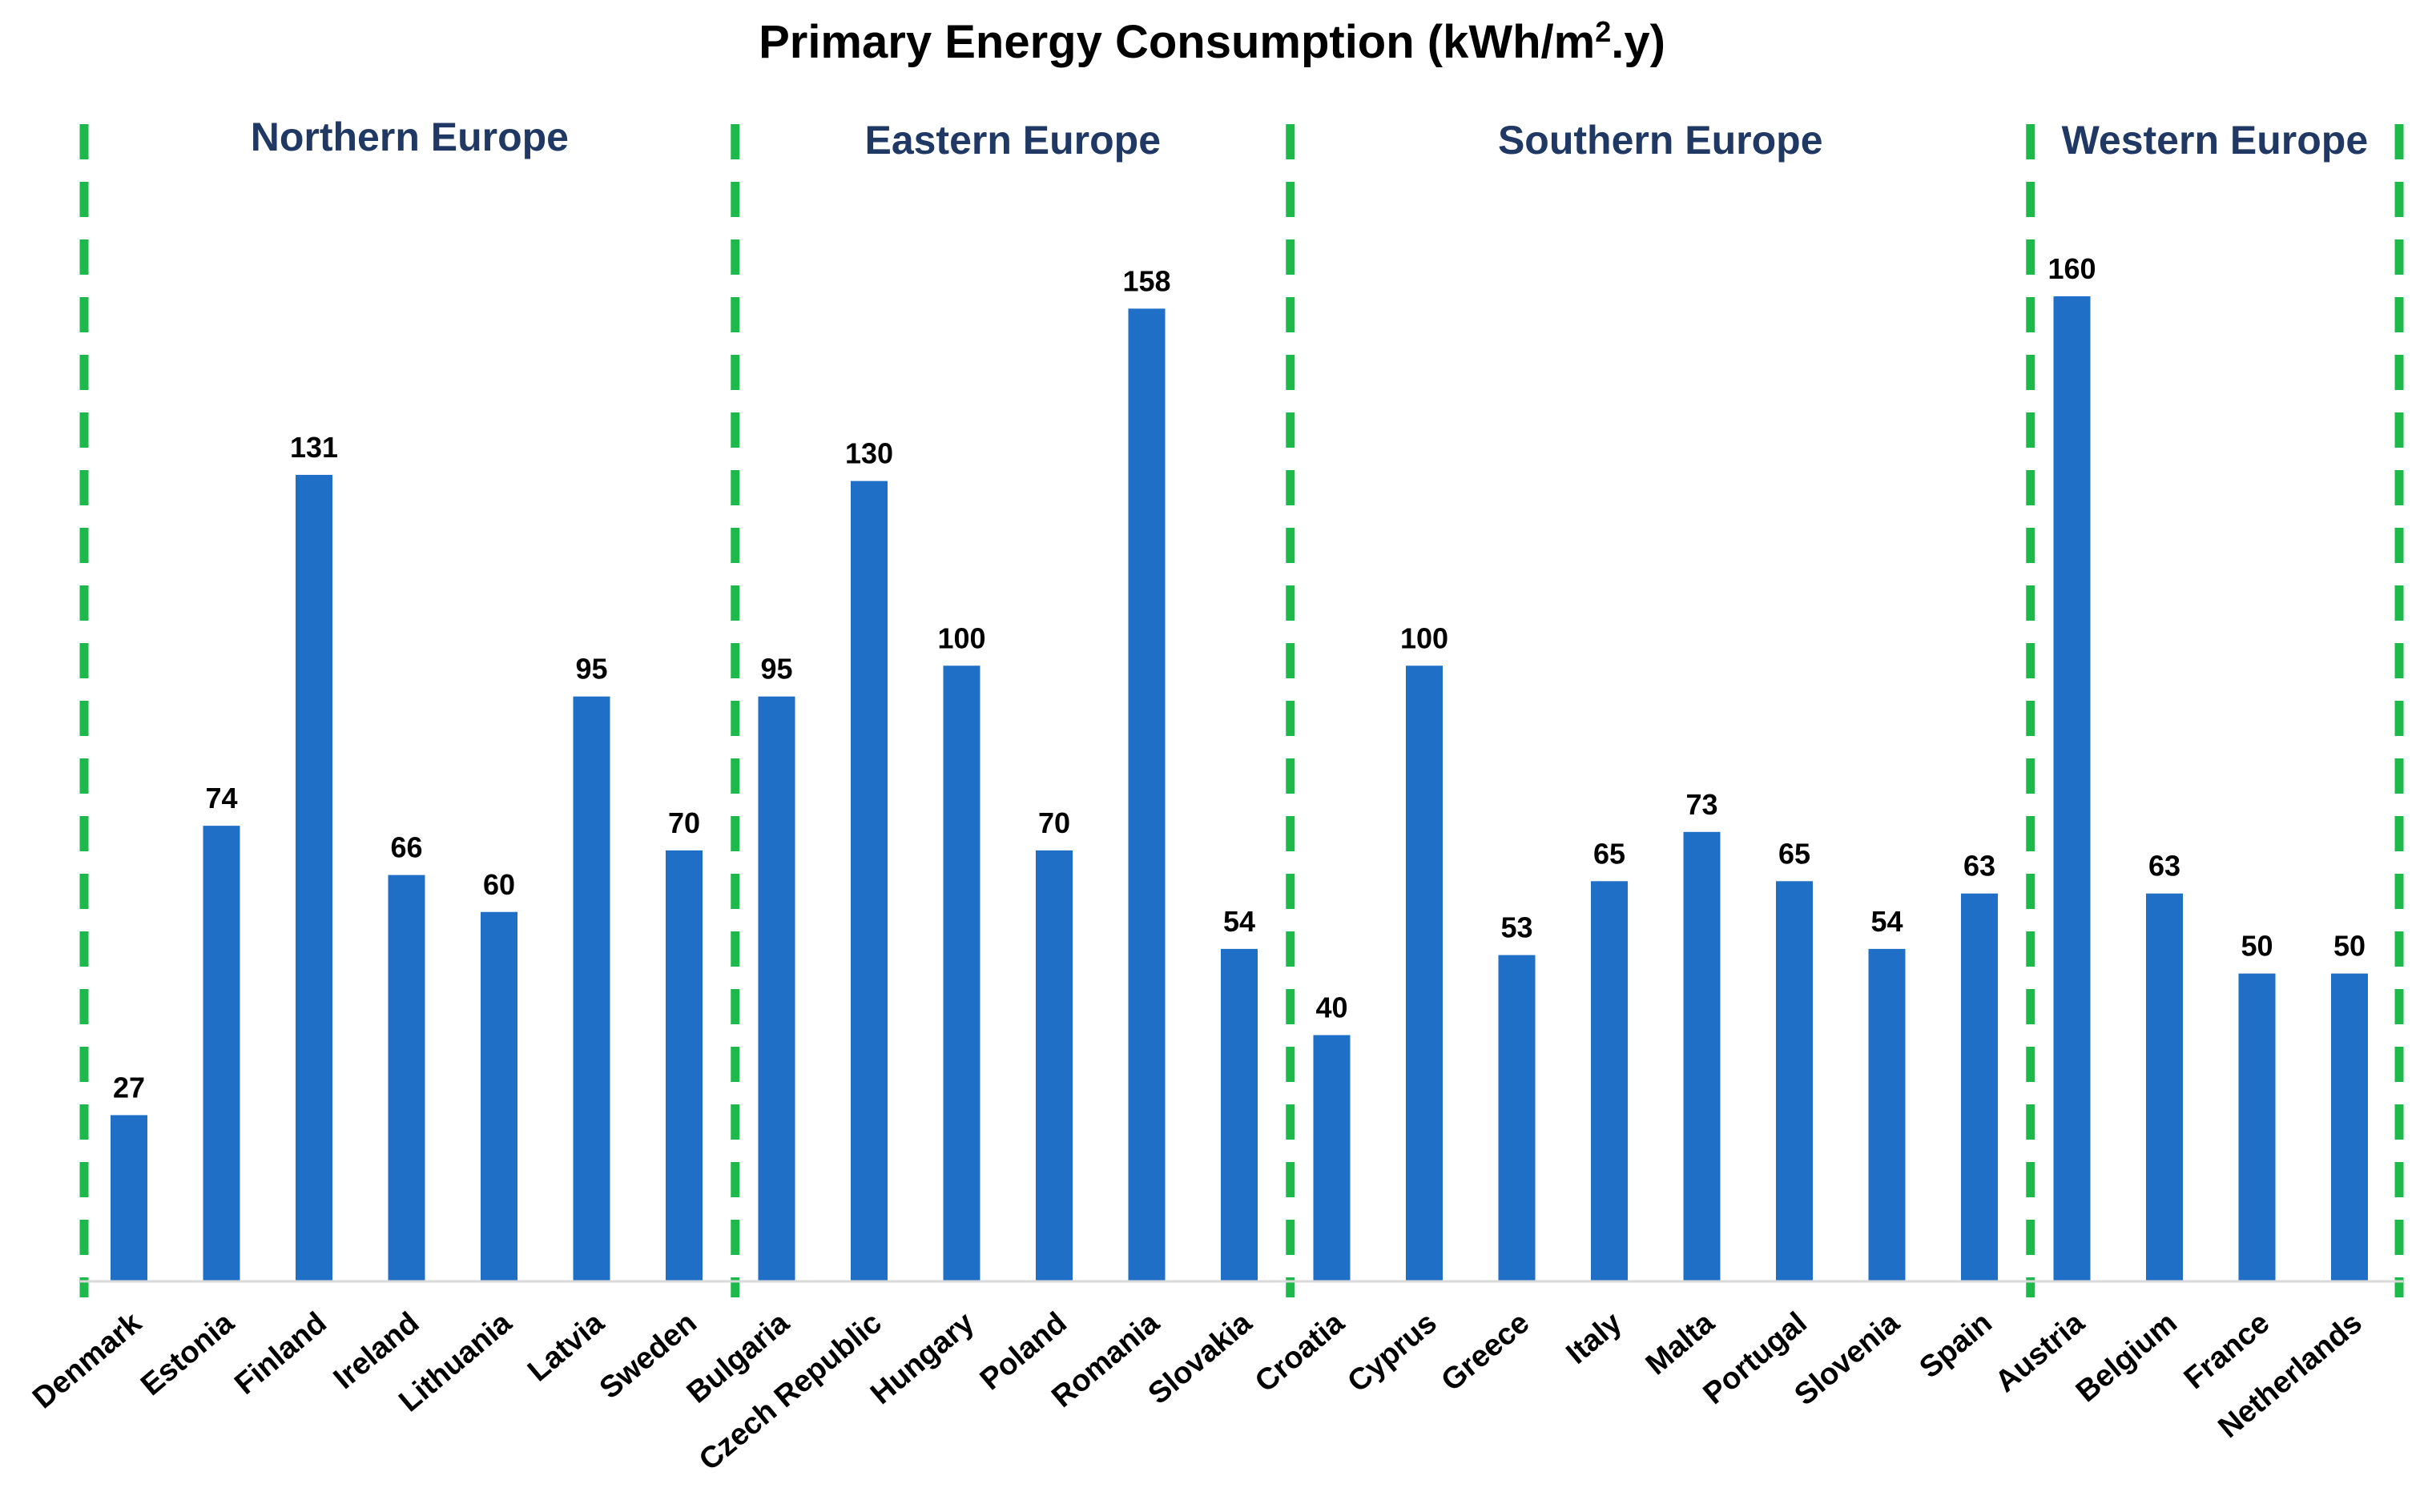 This screenshot has width=2424, height=1512. What do you see at coordinates (2072, 268) in the screenshot?
I see `value-label: 160` at bounding box center [2072, 268].